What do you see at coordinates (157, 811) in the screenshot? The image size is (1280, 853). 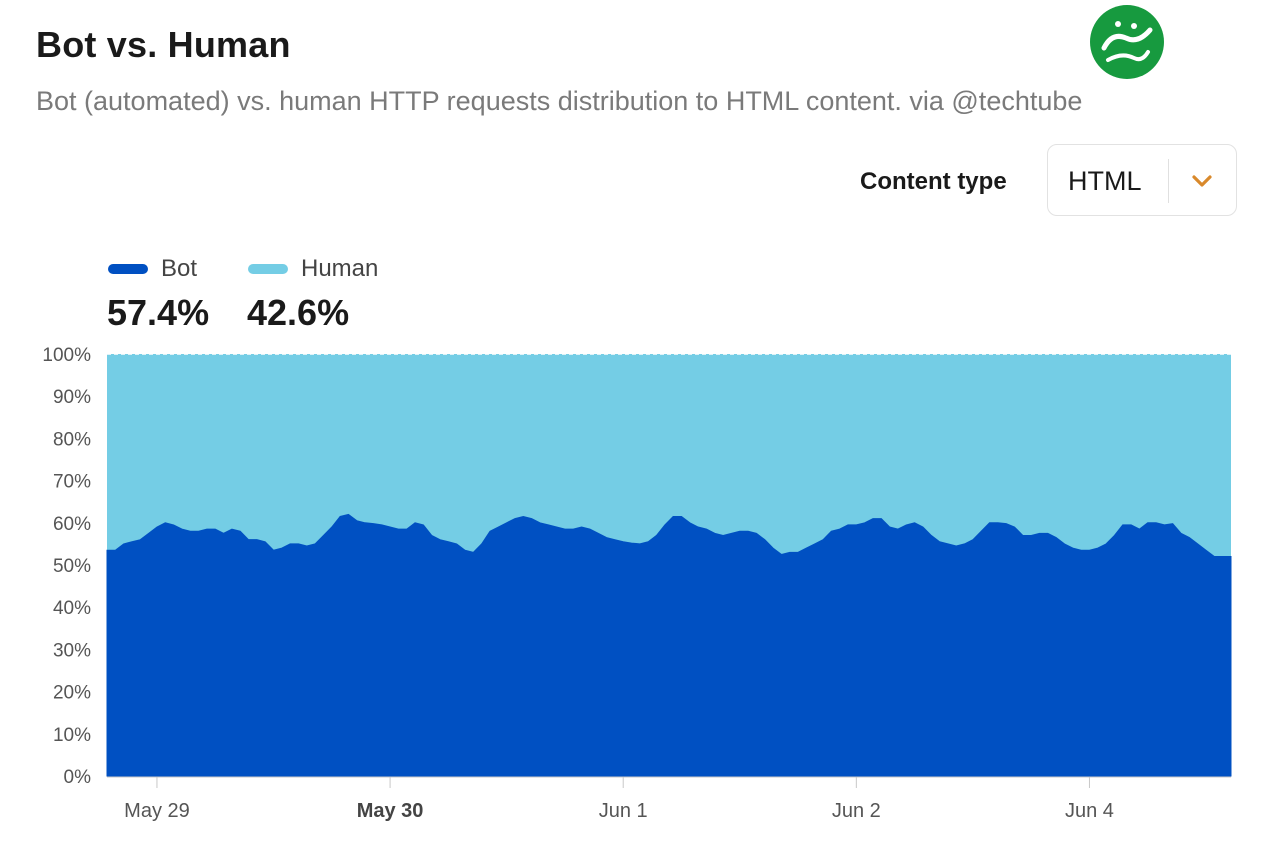 I see `x-tick-label: May 29` at bounding box center [157, 811].